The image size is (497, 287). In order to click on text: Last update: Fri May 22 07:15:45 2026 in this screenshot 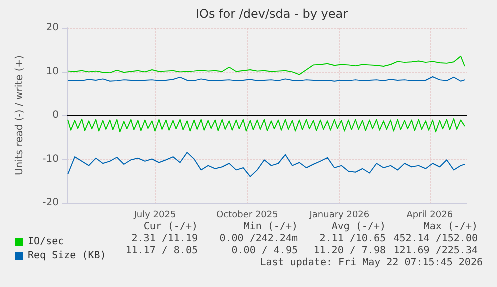, I will do `click(371, 263)`.